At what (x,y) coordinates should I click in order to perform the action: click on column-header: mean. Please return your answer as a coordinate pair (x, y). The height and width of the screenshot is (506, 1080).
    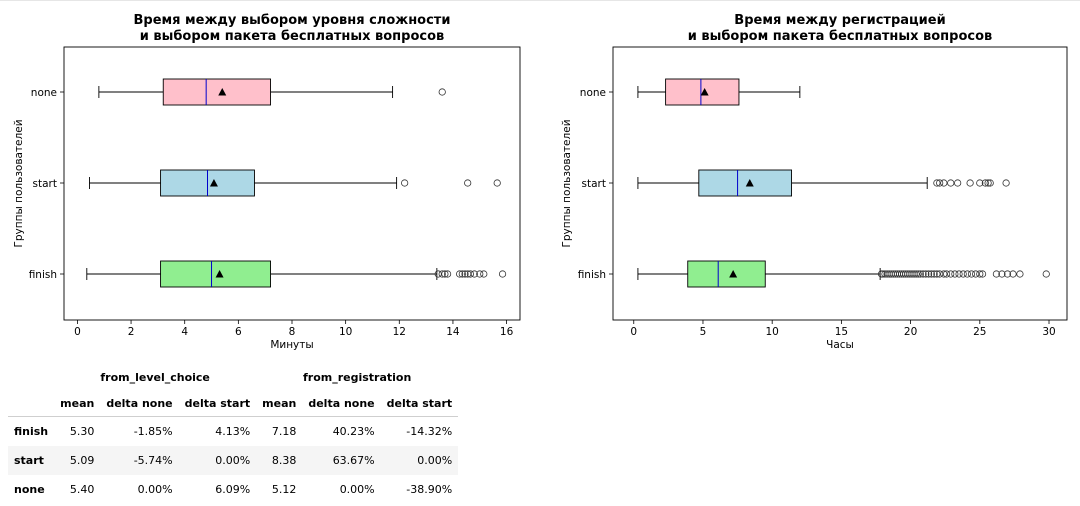
    Looking at the image, I should click on (279, 403).